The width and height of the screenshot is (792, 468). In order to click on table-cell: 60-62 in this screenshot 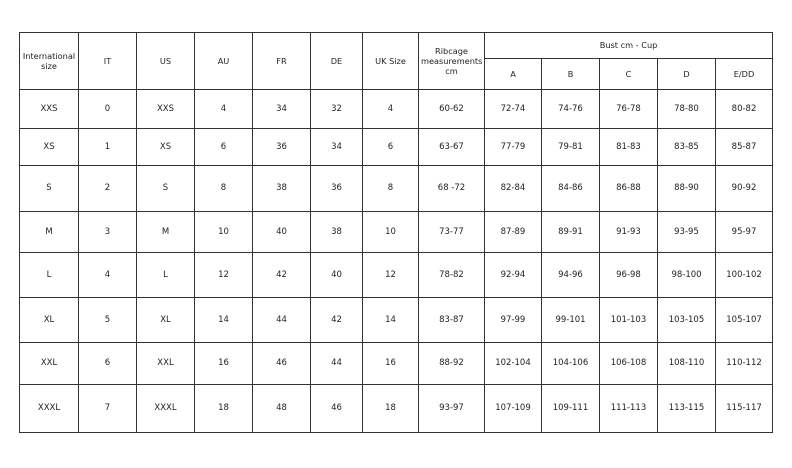, I will do `click(451, 109)`.